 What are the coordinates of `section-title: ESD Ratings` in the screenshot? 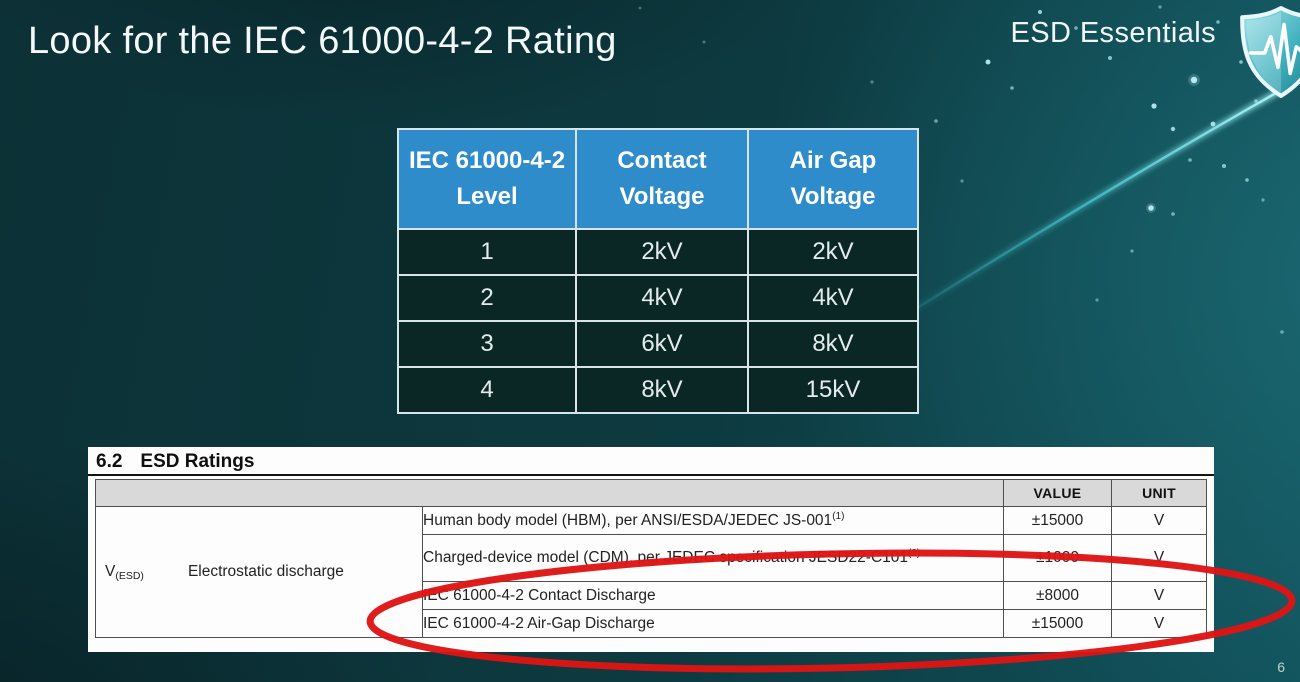 It's located at (197, 461).